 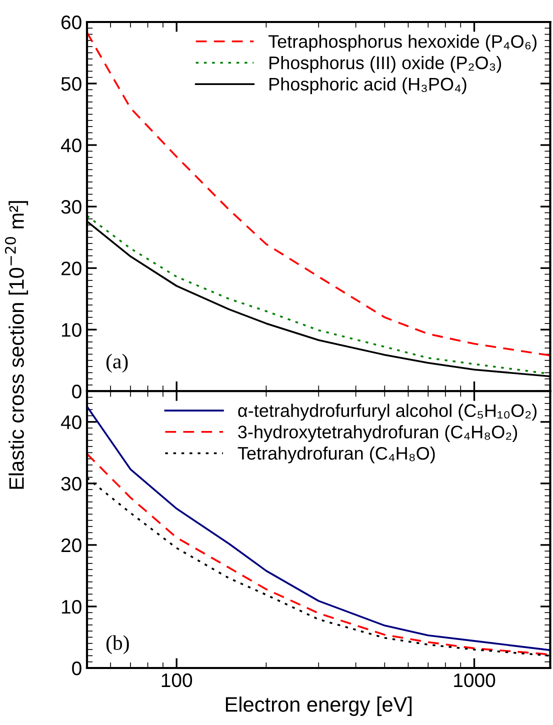 What do you see at coordinates (16, 345) in the screenshot?
I see `y-axis-title: Elastic cross section [10$^{−20}$ m²]` at bounding box center [16, 345].